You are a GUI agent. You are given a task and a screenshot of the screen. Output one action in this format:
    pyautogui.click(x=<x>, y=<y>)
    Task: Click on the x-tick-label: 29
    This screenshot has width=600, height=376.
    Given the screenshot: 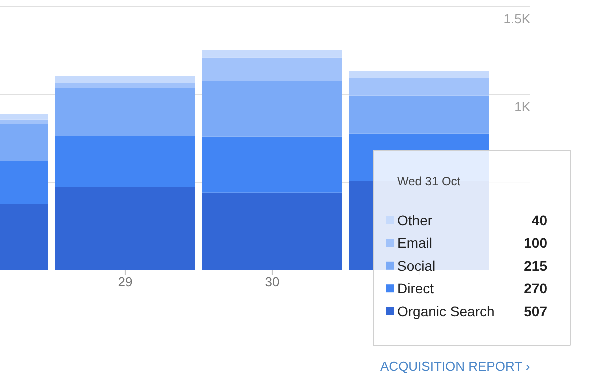 What is the action you would take?
    pyautogui.click(x=125, y=282)
    